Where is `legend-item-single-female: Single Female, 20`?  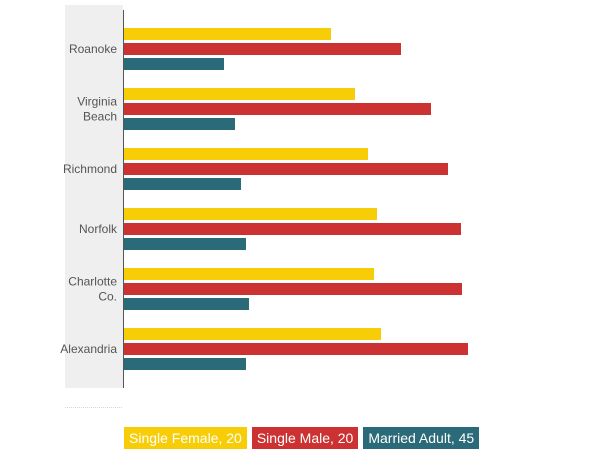 legend-item-single-female: Single Female, 20 is located at coordinates (185, 438).